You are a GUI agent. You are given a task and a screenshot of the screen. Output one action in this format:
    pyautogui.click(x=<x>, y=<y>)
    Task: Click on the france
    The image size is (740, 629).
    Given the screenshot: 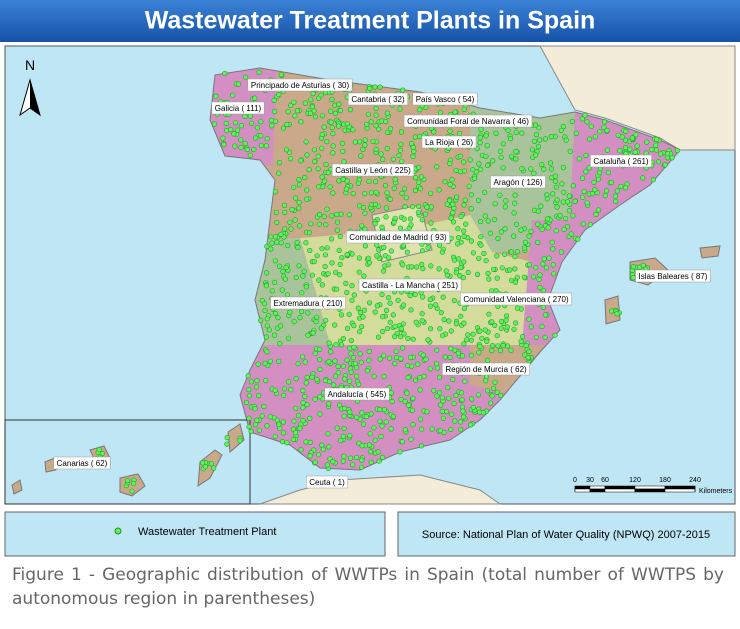 What is the action you would take?
    pyautogui.click(x=637, y=98)
    